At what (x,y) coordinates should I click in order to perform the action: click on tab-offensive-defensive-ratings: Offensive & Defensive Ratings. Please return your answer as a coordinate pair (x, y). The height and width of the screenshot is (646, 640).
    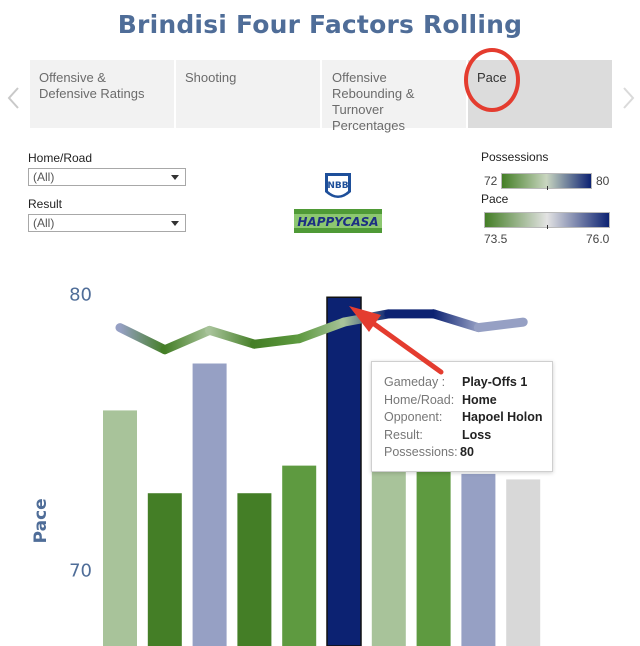
    Looking at the image, I should click on (103, 94).